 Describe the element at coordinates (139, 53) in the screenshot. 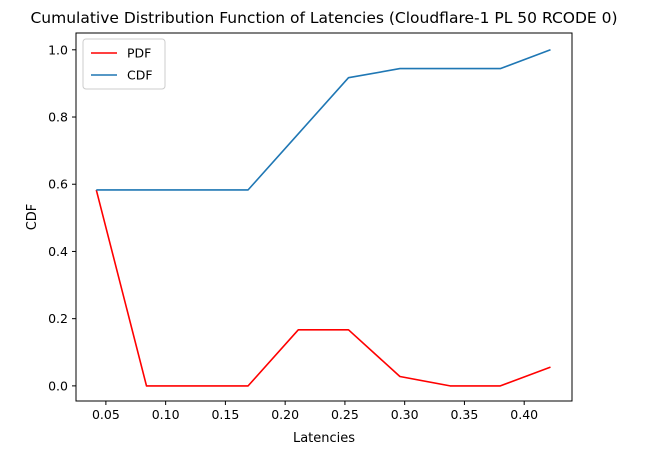

I see `legend-label-pdf: PDF` at that location.